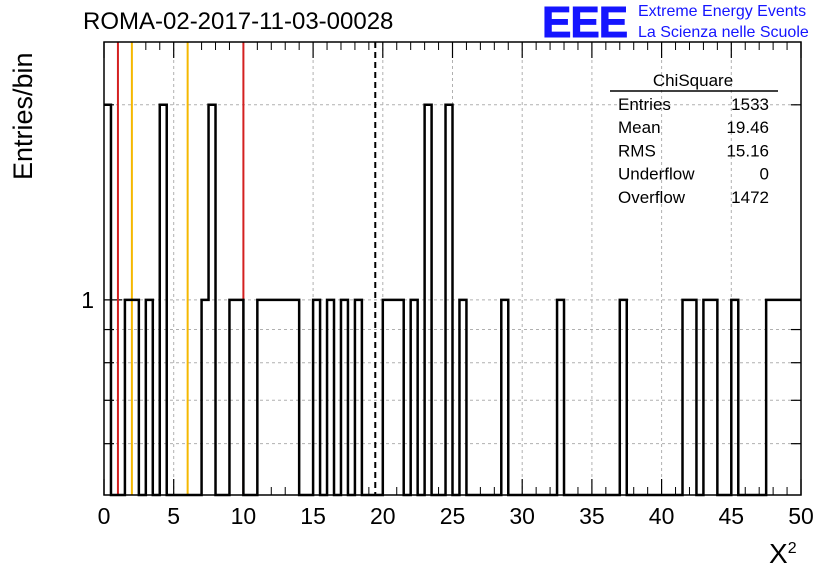 Image resolution: width=836 pixels, height=572 pixels. Describe the element at coordinates (173, 516) in the screenshot. I see `x-tick-label: 5` at that location.